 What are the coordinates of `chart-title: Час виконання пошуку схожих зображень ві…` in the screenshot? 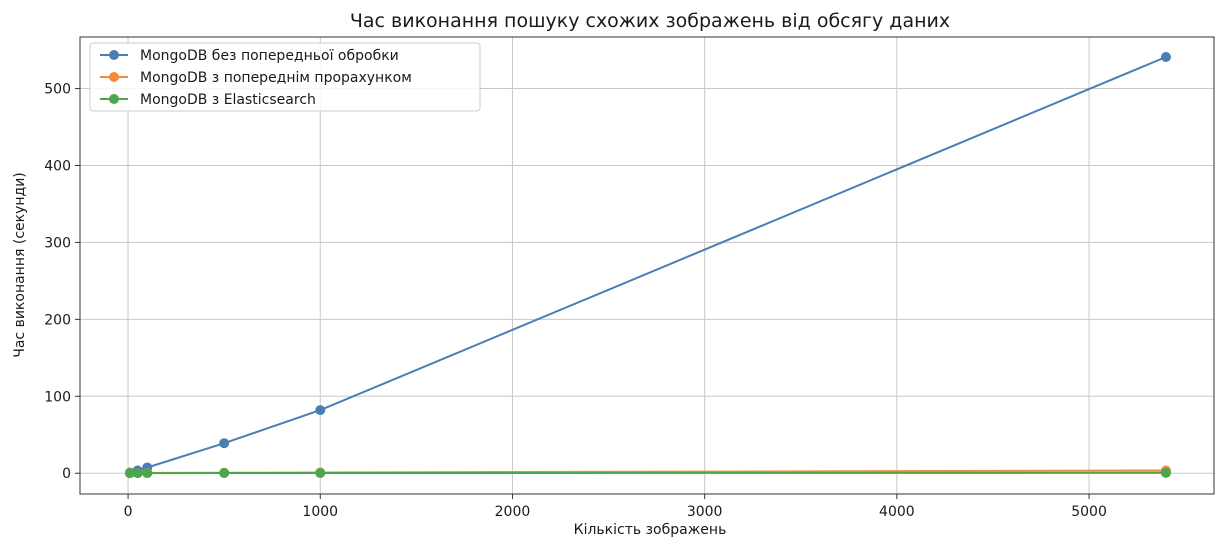 It's located at (650, 21).